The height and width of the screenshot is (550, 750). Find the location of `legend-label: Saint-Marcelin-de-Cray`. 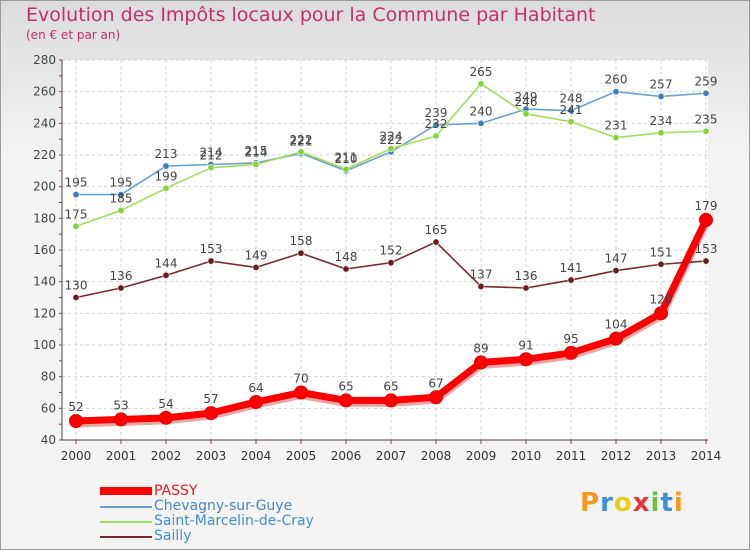

legend-label: Saint-Marcelin-de-Cray is located at coordinates (234, 521).